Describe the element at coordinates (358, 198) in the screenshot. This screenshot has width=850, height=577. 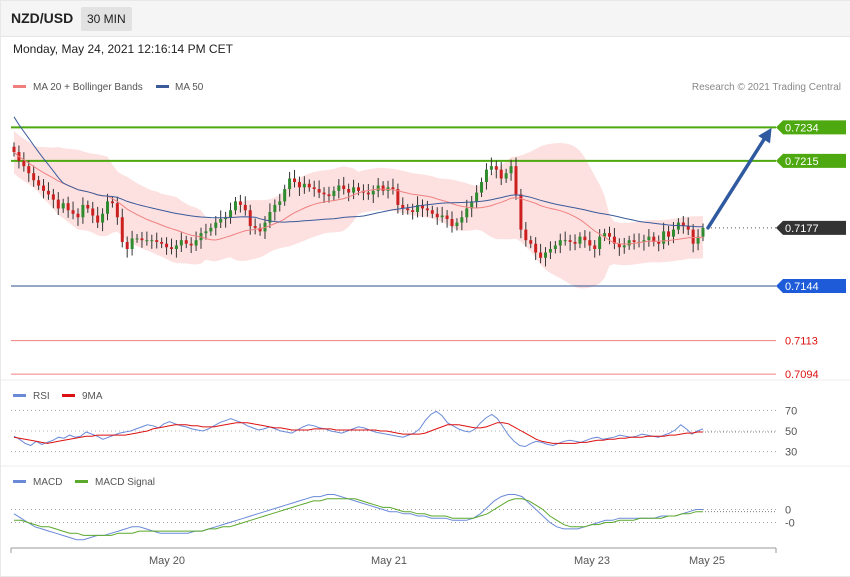
I see `ma20-line` at that location.